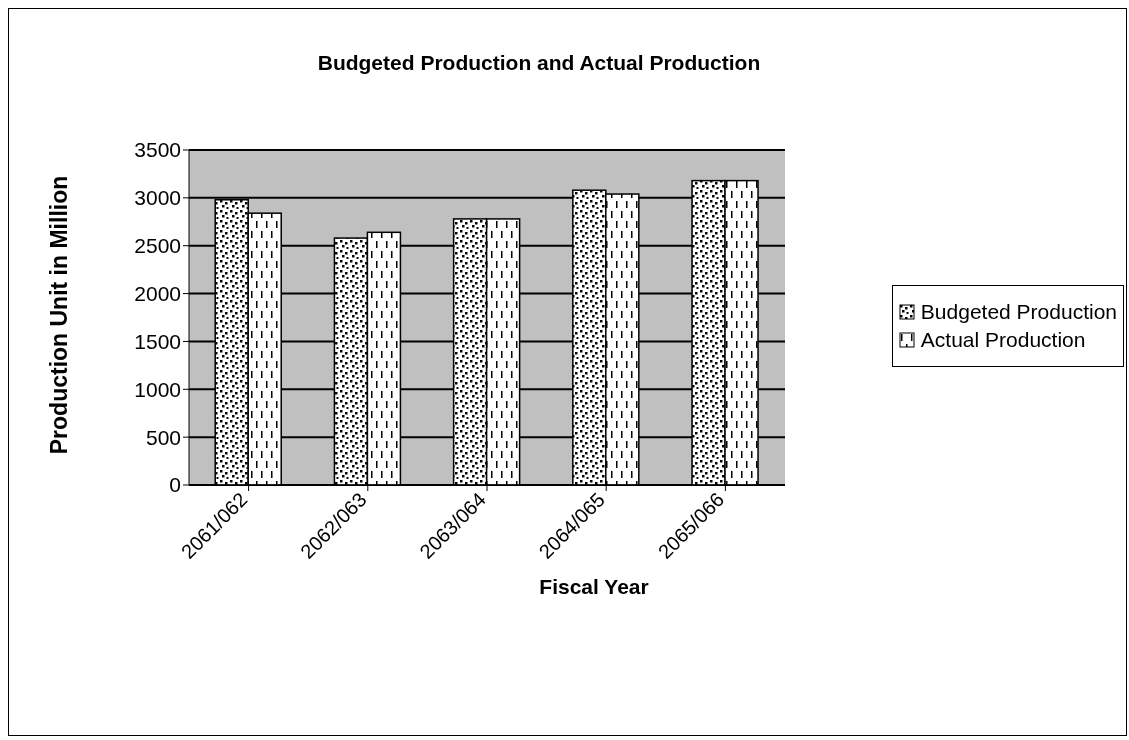 Image resolution: width=1129 pixels, height=740 pixels. What do you see at coordinates (1018, 312) in the screenshot?
I see `text: Budgeted Production` at bounding box center [1018, 312].